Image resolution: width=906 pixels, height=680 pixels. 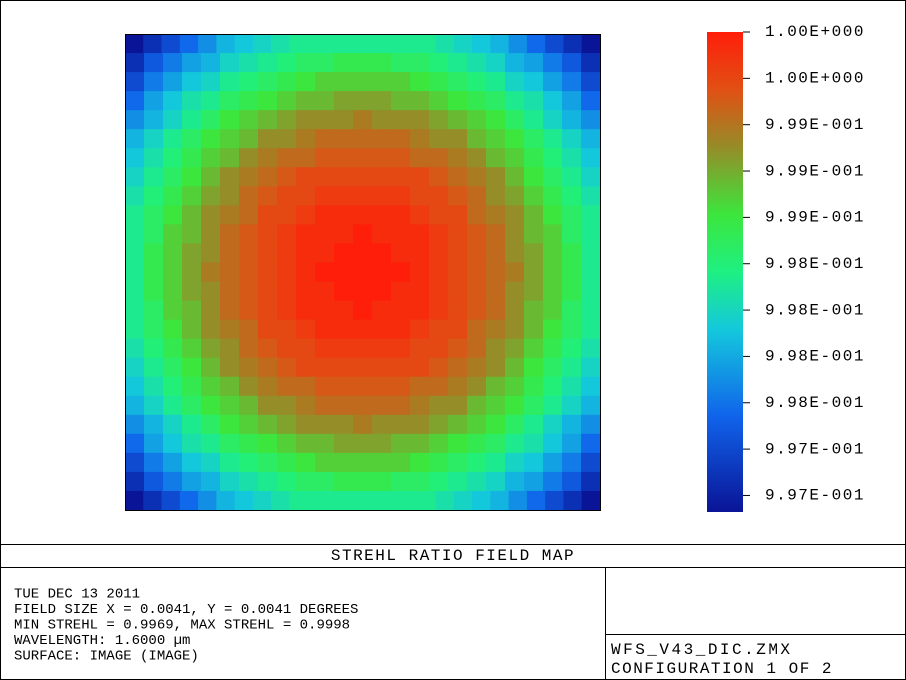 I want to click on colorbar-label: 9.97E-001, so click(x=815, y=449).